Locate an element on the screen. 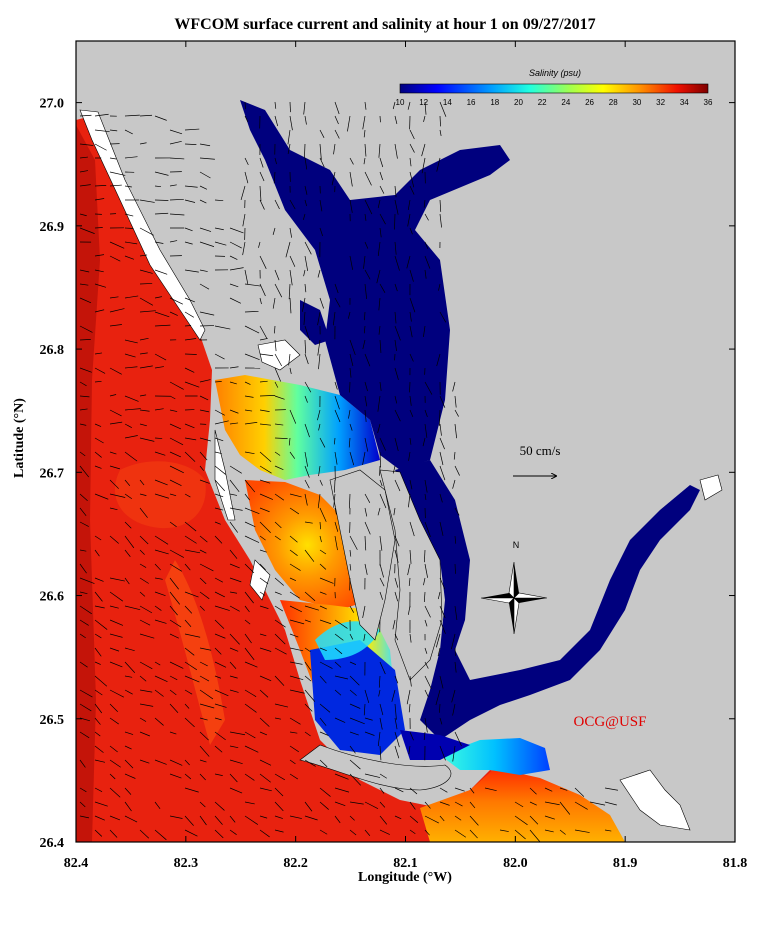 Image resolution: width=770 pixels, height=940 pixels. colorbar-tick-label: 12 is located at coordinates (423, 102).